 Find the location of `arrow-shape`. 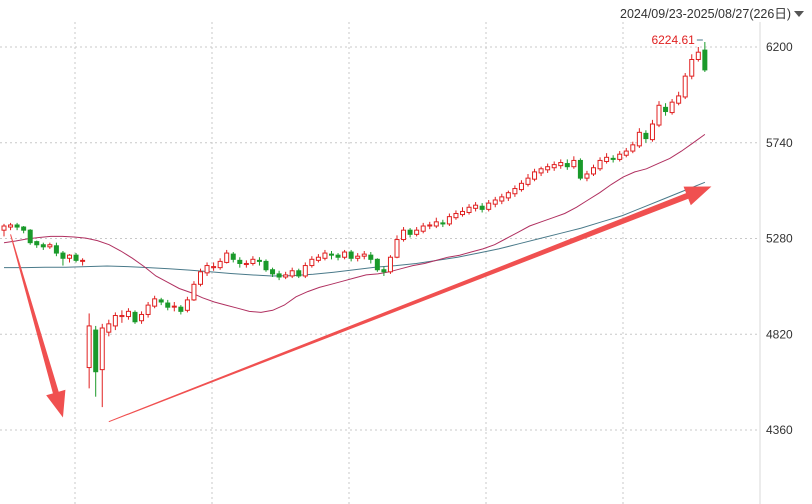

arrow-shape is located at coordinates (38, 326).